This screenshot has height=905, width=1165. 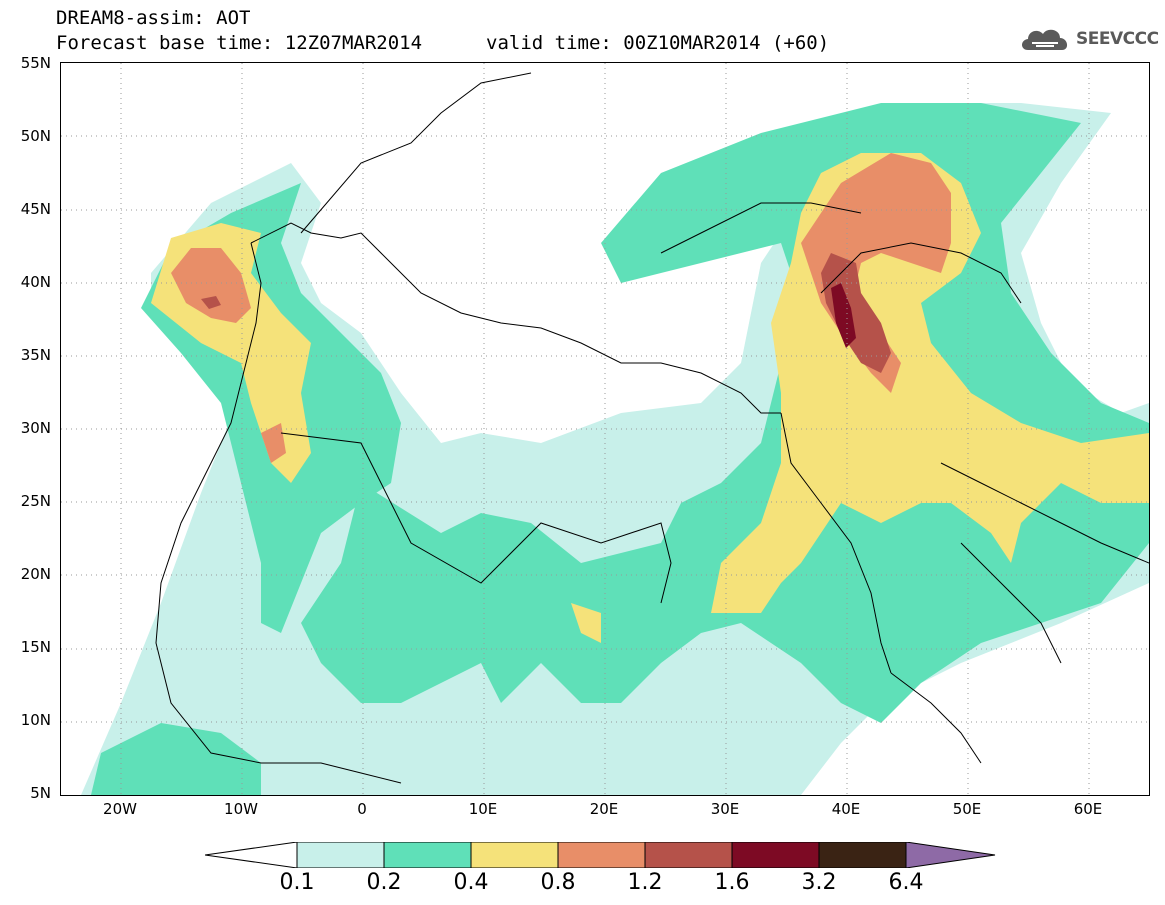 I want to click on lon-label-50e: 50E, so click(x=967, y=809).